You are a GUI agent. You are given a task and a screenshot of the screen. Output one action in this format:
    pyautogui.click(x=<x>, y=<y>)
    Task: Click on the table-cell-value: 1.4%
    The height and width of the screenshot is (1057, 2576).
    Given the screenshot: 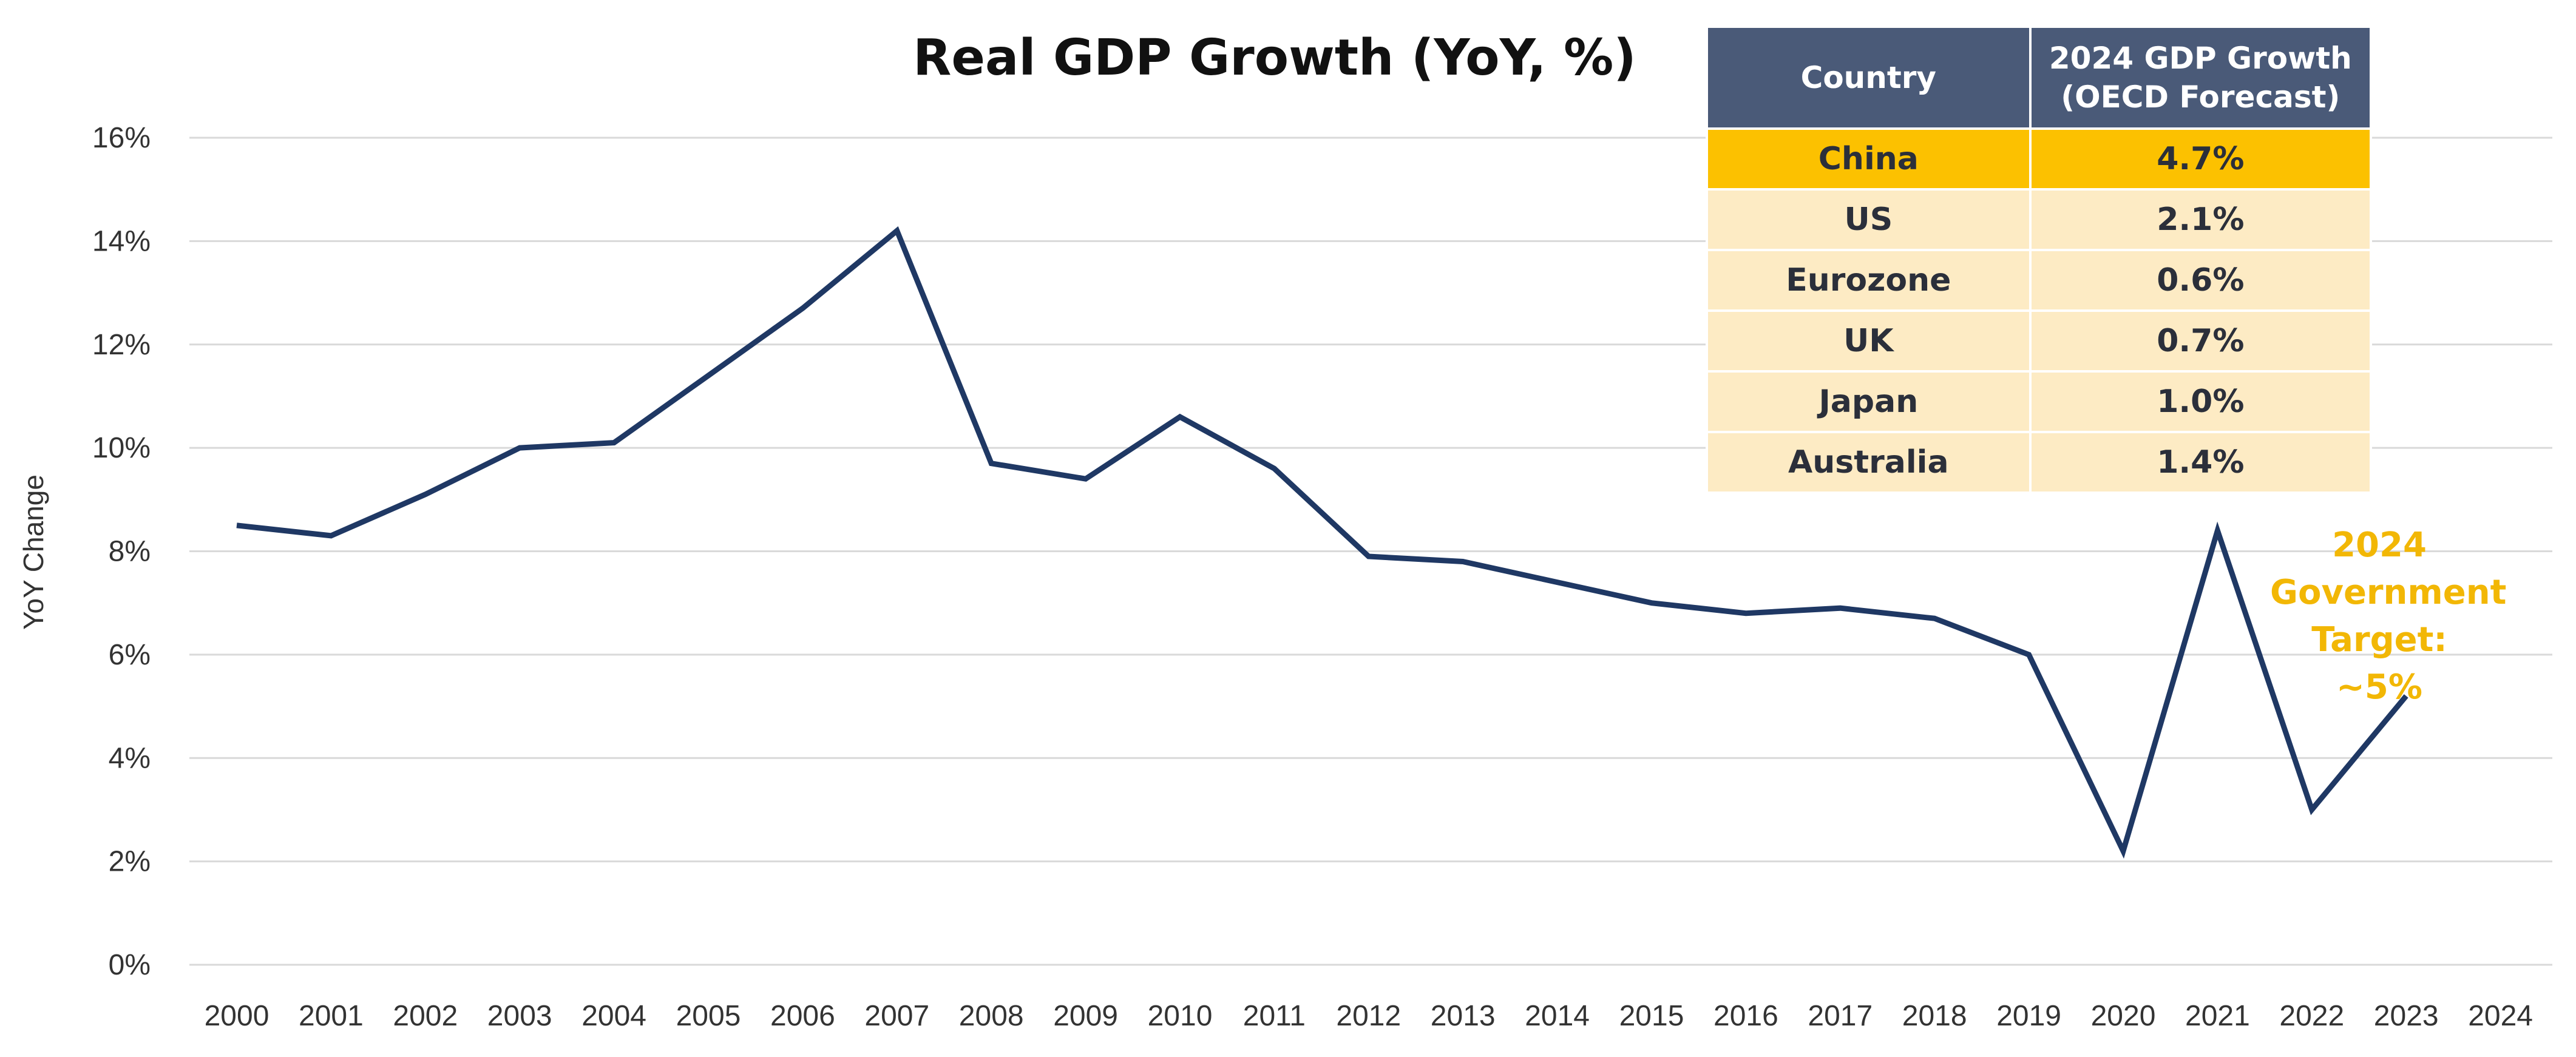 What is the action you would take?
    pyautogui.click(x=2201, y=463)
    